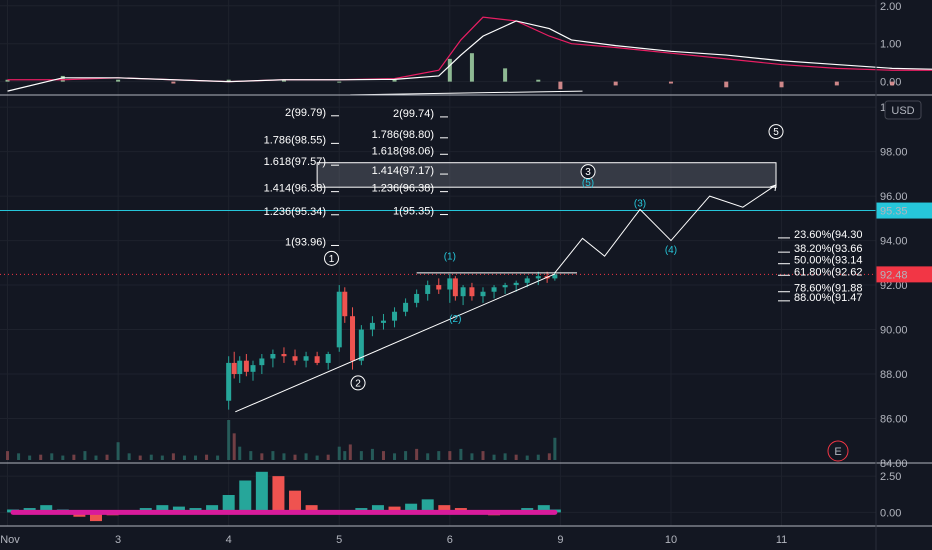 This screenshot has width=932, height=550. What do you see at coordinates (455, 319) in the screenshot?
I see `wave-label: (2)` at bounding box center [455, 319].